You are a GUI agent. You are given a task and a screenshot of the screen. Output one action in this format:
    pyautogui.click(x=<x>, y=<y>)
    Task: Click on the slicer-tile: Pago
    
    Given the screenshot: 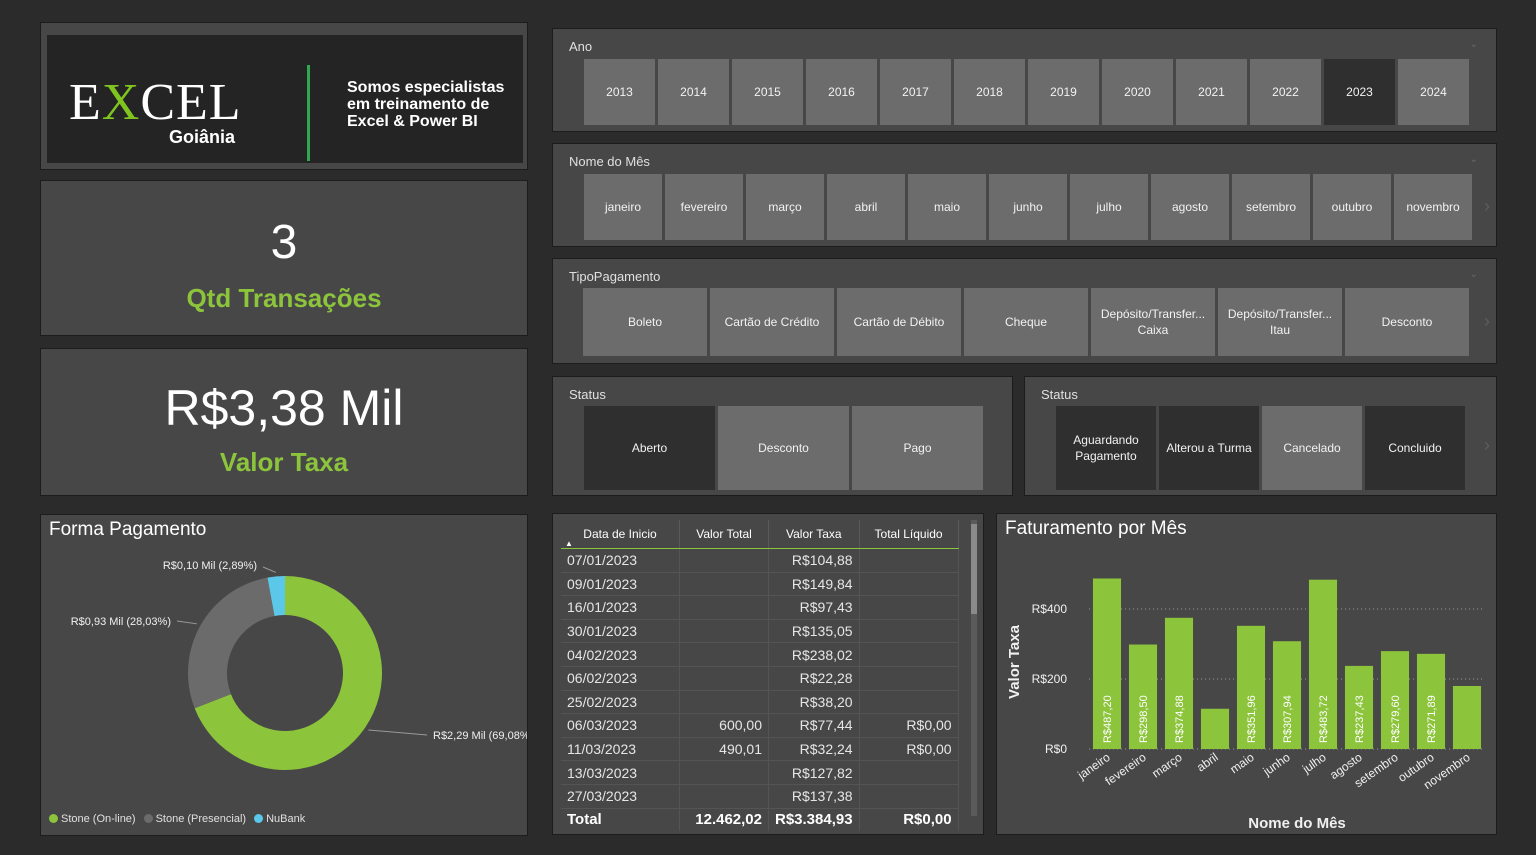 What is the action you would take?
    pyautogui.click(x=917, y=448)
    